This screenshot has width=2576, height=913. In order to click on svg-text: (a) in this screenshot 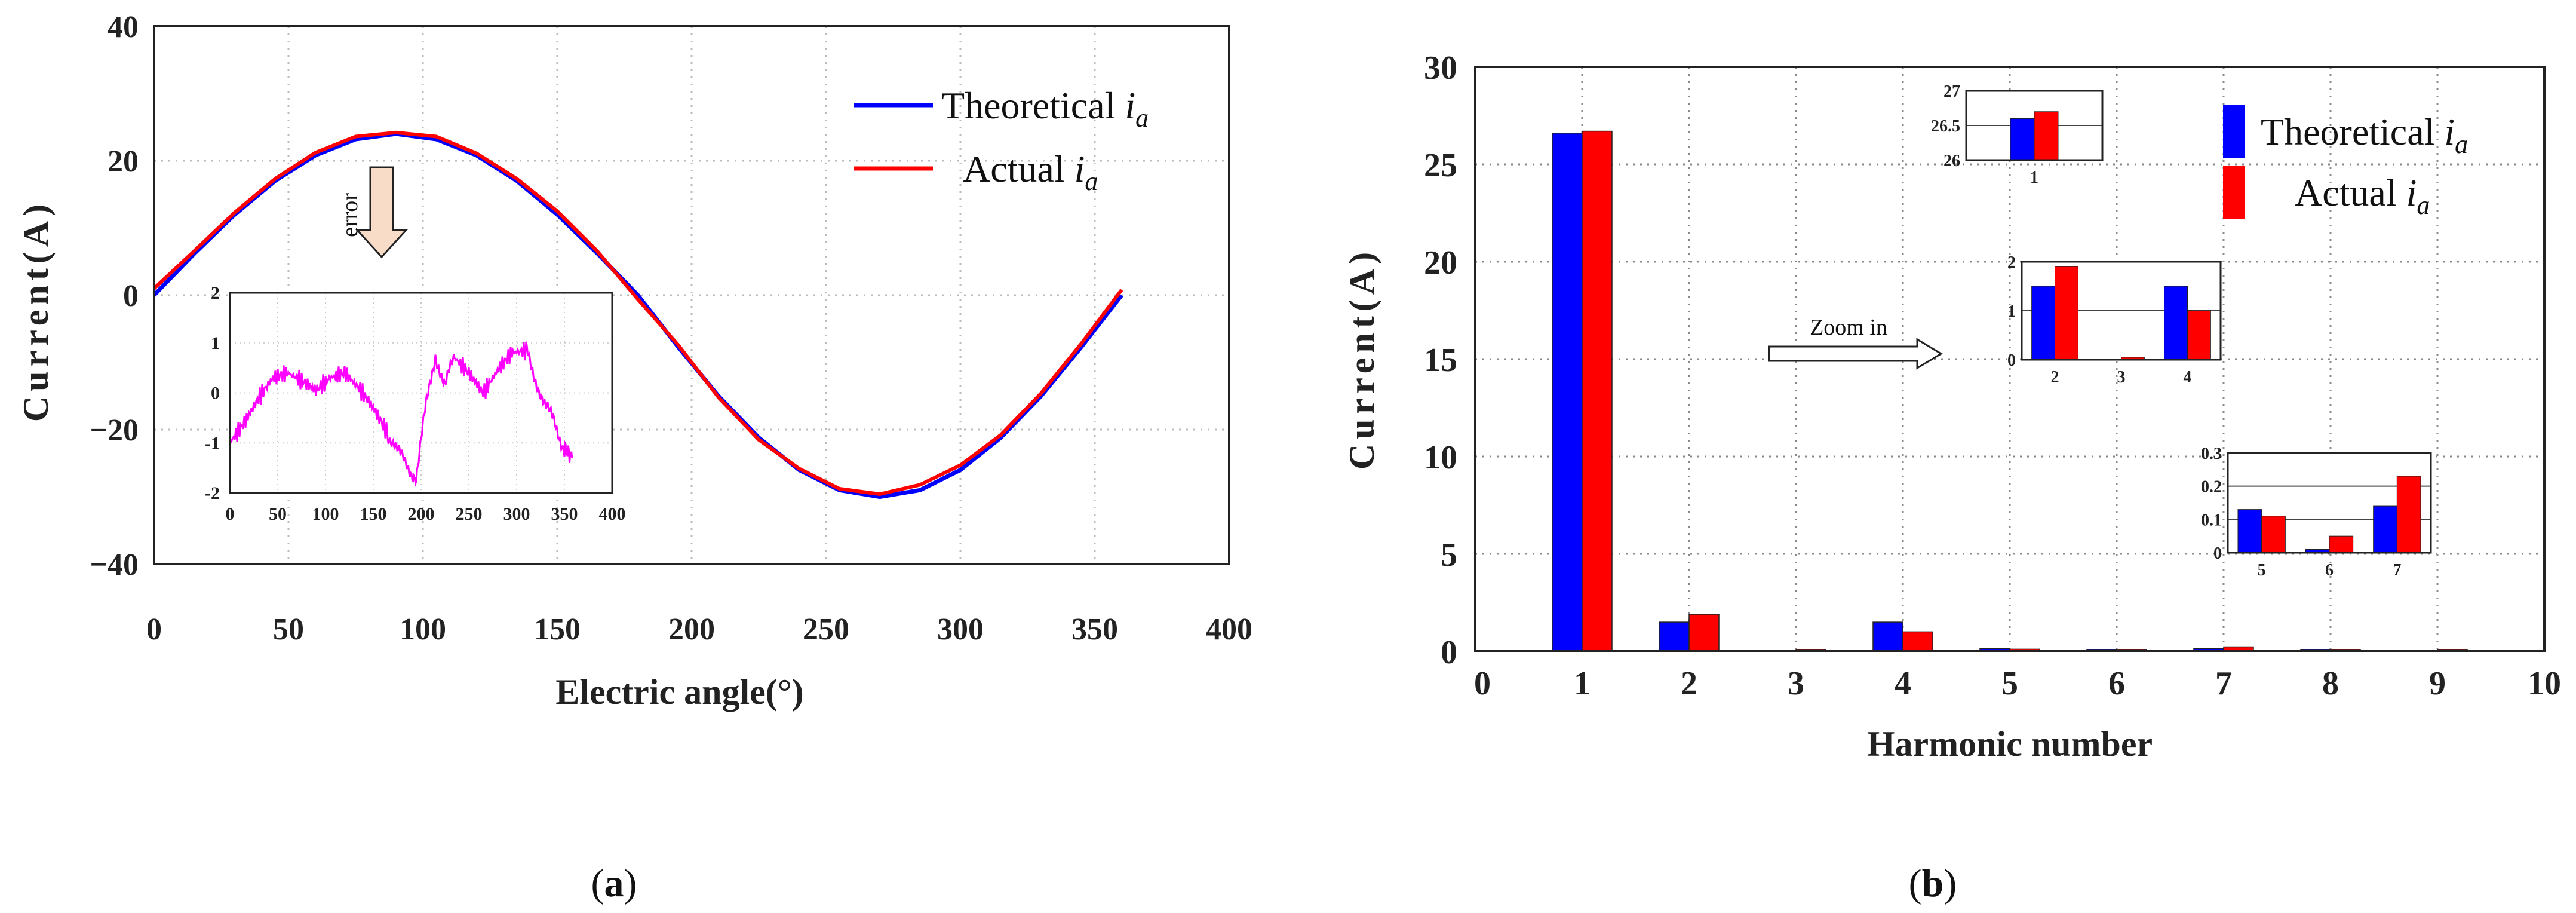, I will do `click(614, 883)`.